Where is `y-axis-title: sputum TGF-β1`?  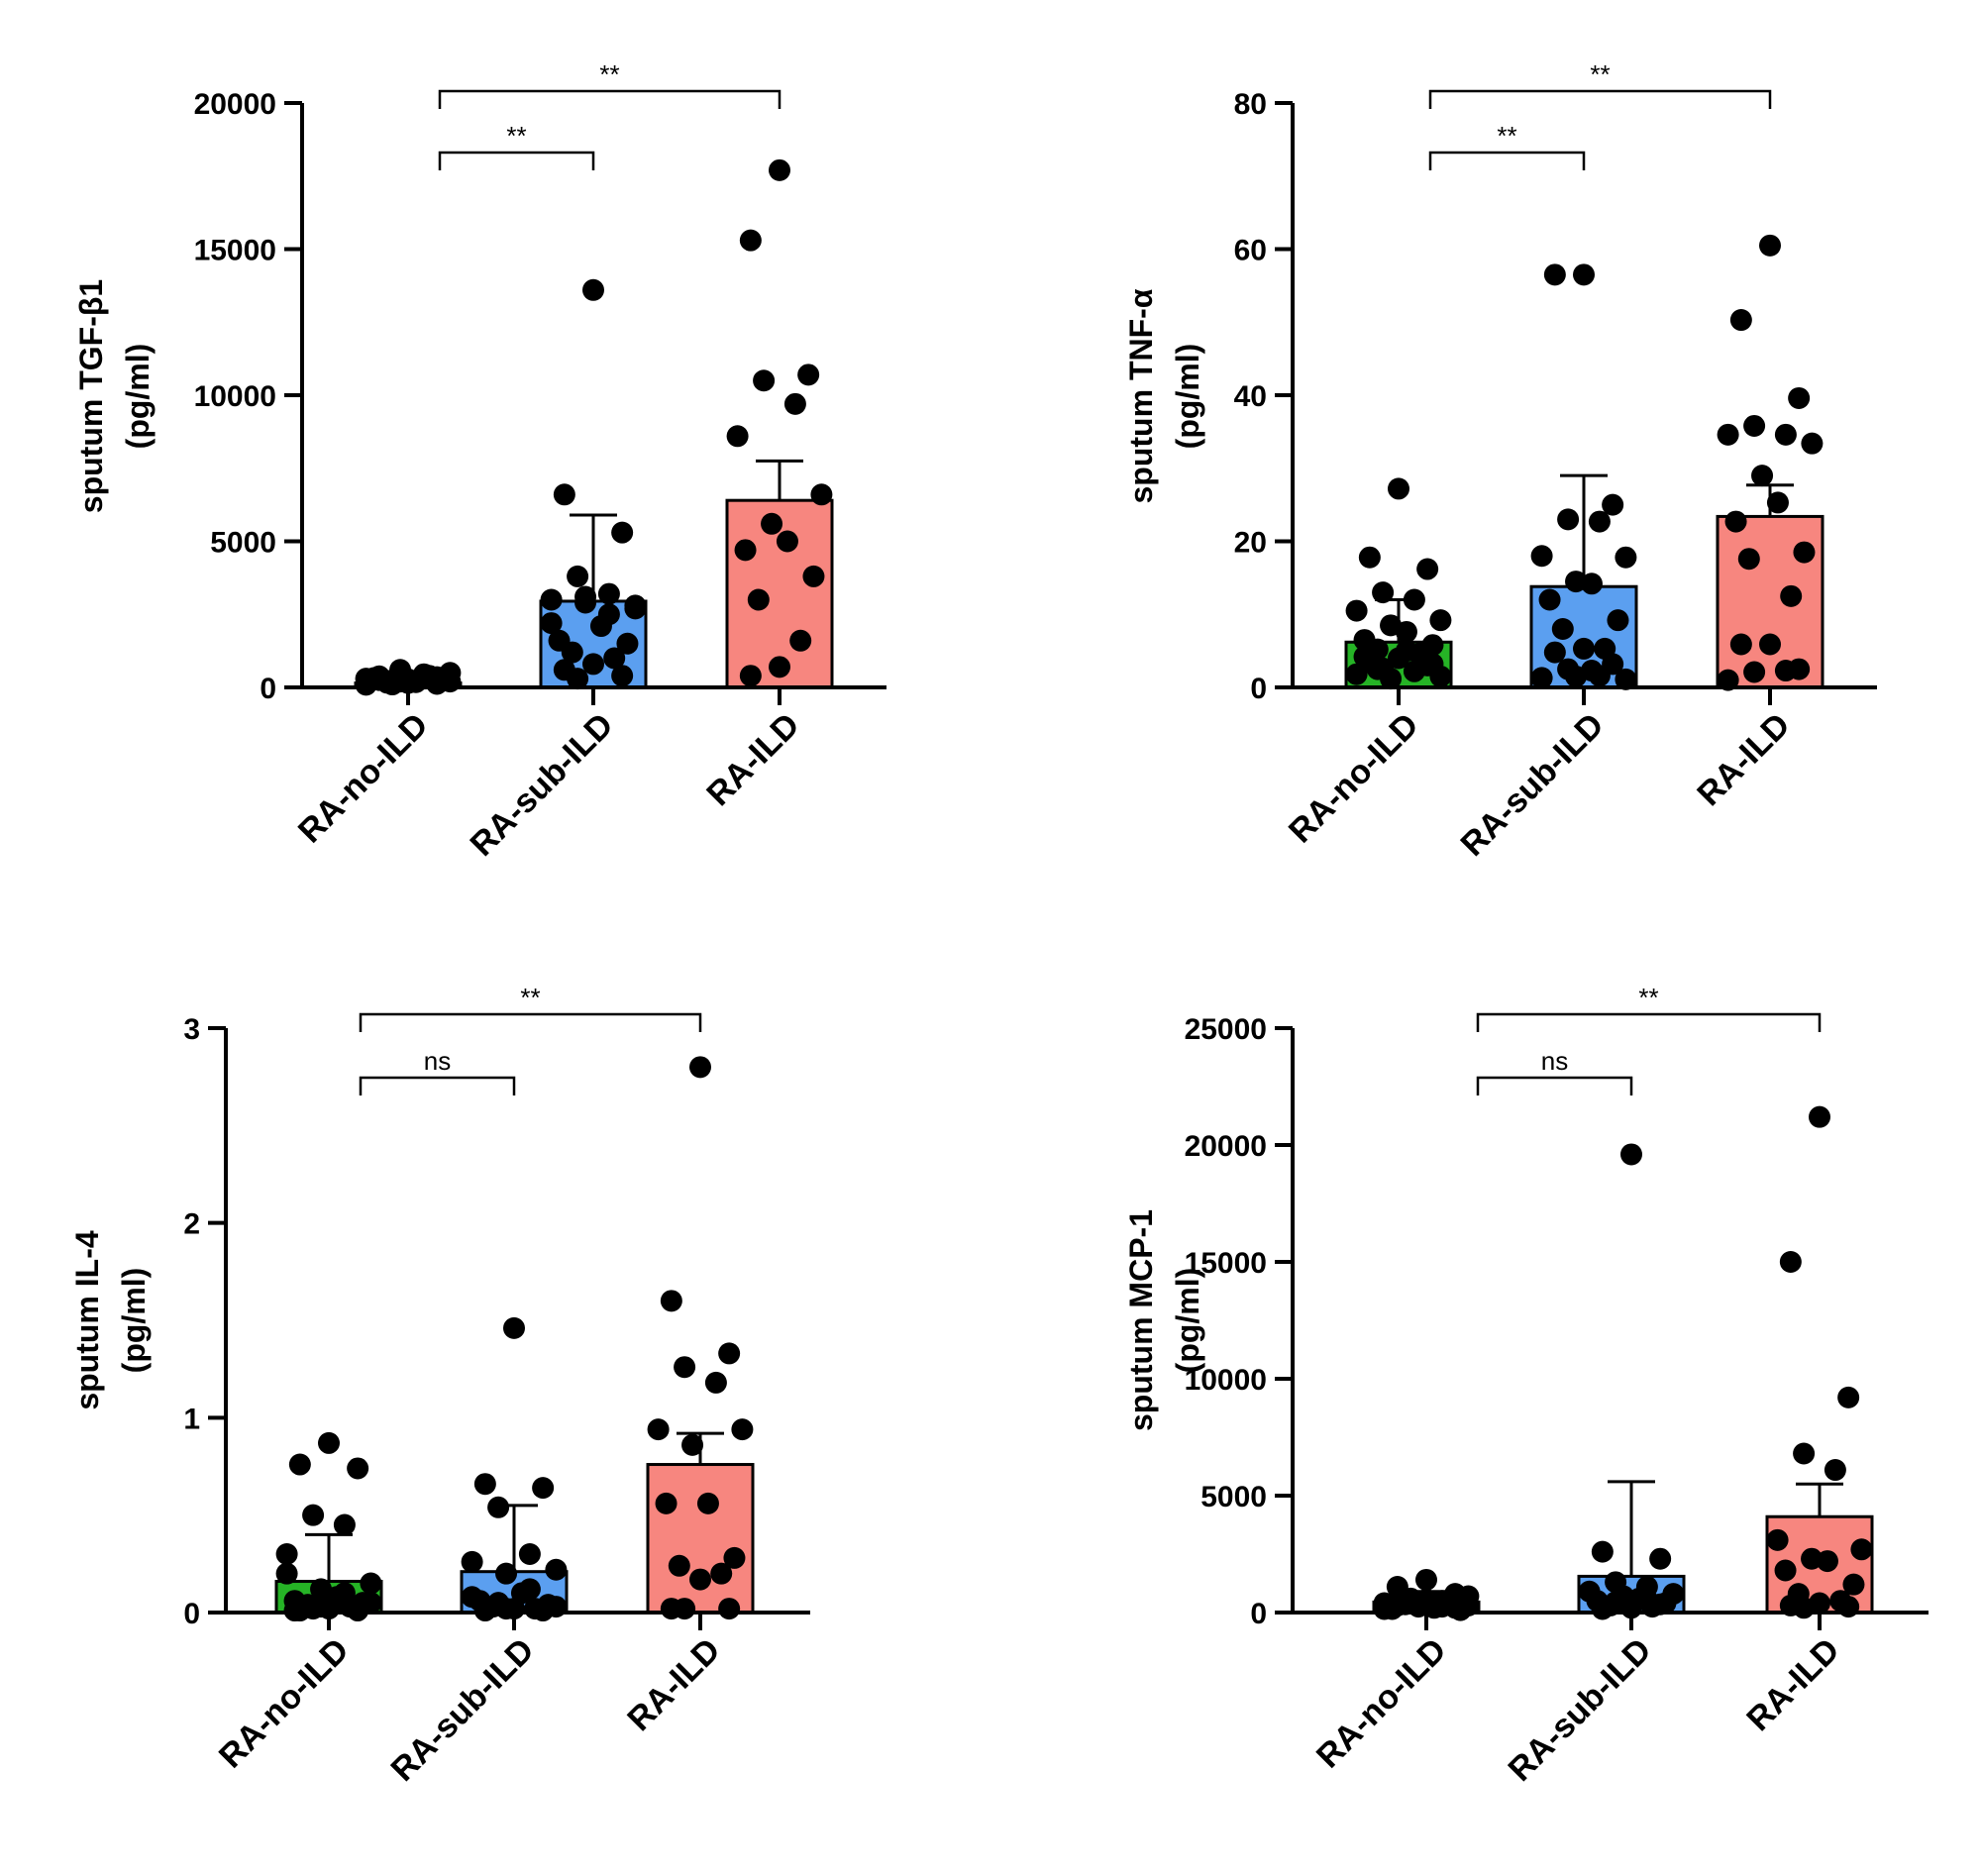 y-axis-title: sputum TGF-β1 is located at coordinates (91, 396).